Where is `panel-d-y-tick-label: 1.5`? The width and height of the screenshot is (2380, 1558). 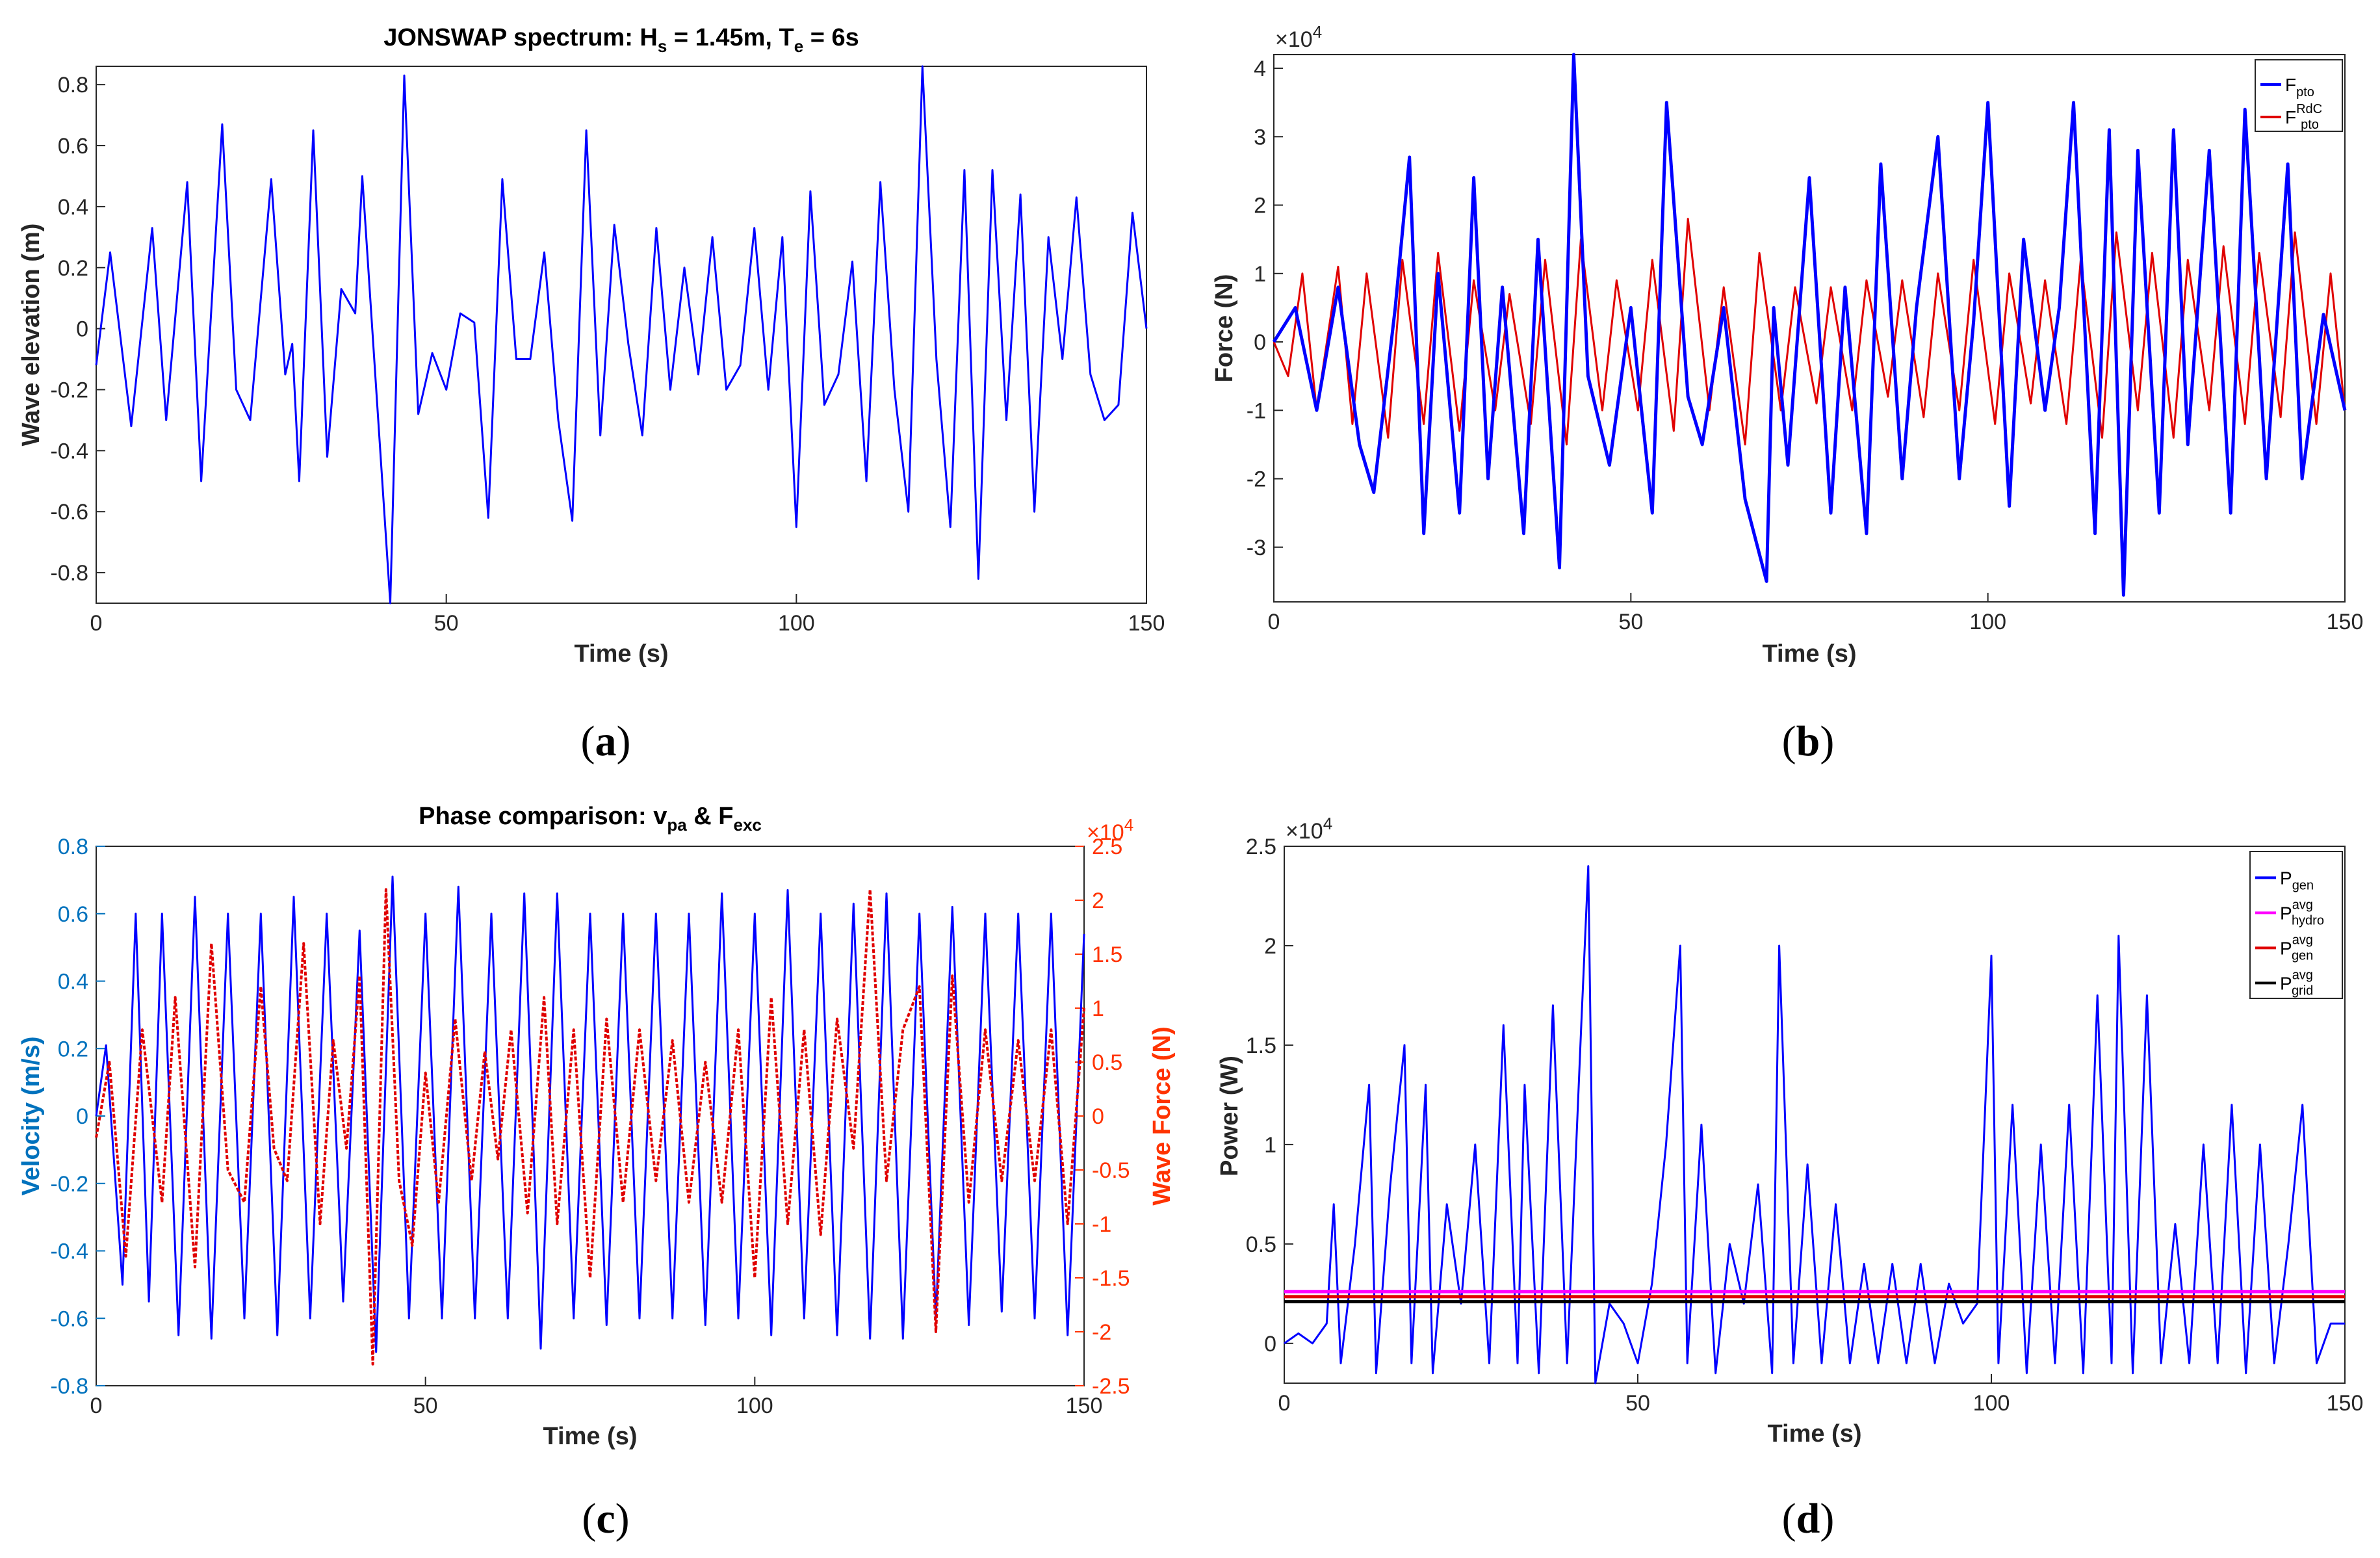 panel-d-y-tick-label: 1.5 is located at coordinates (1261, 1045).